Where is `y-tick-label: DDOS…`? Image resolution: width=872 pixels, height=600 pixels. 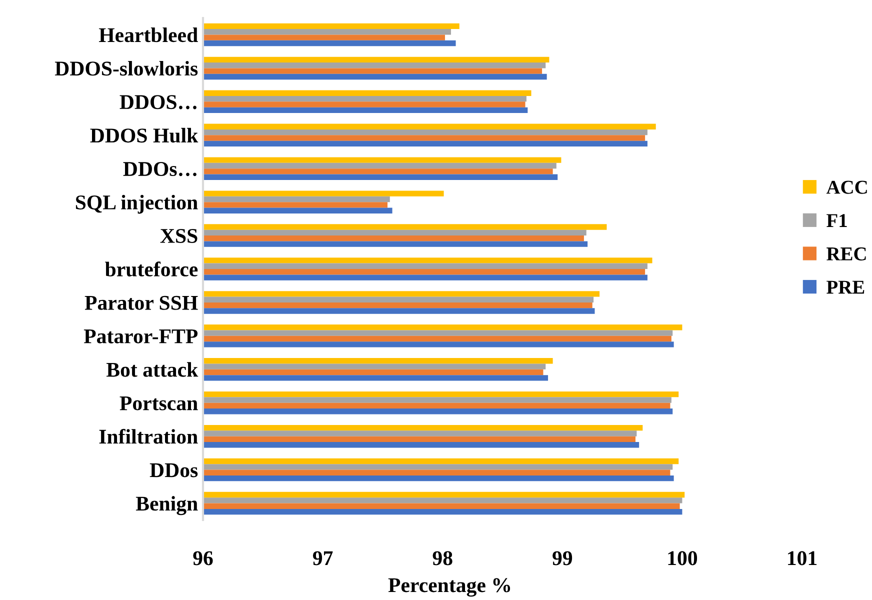 y-tick-label: DDOS… is located at coordinates (158, 102).